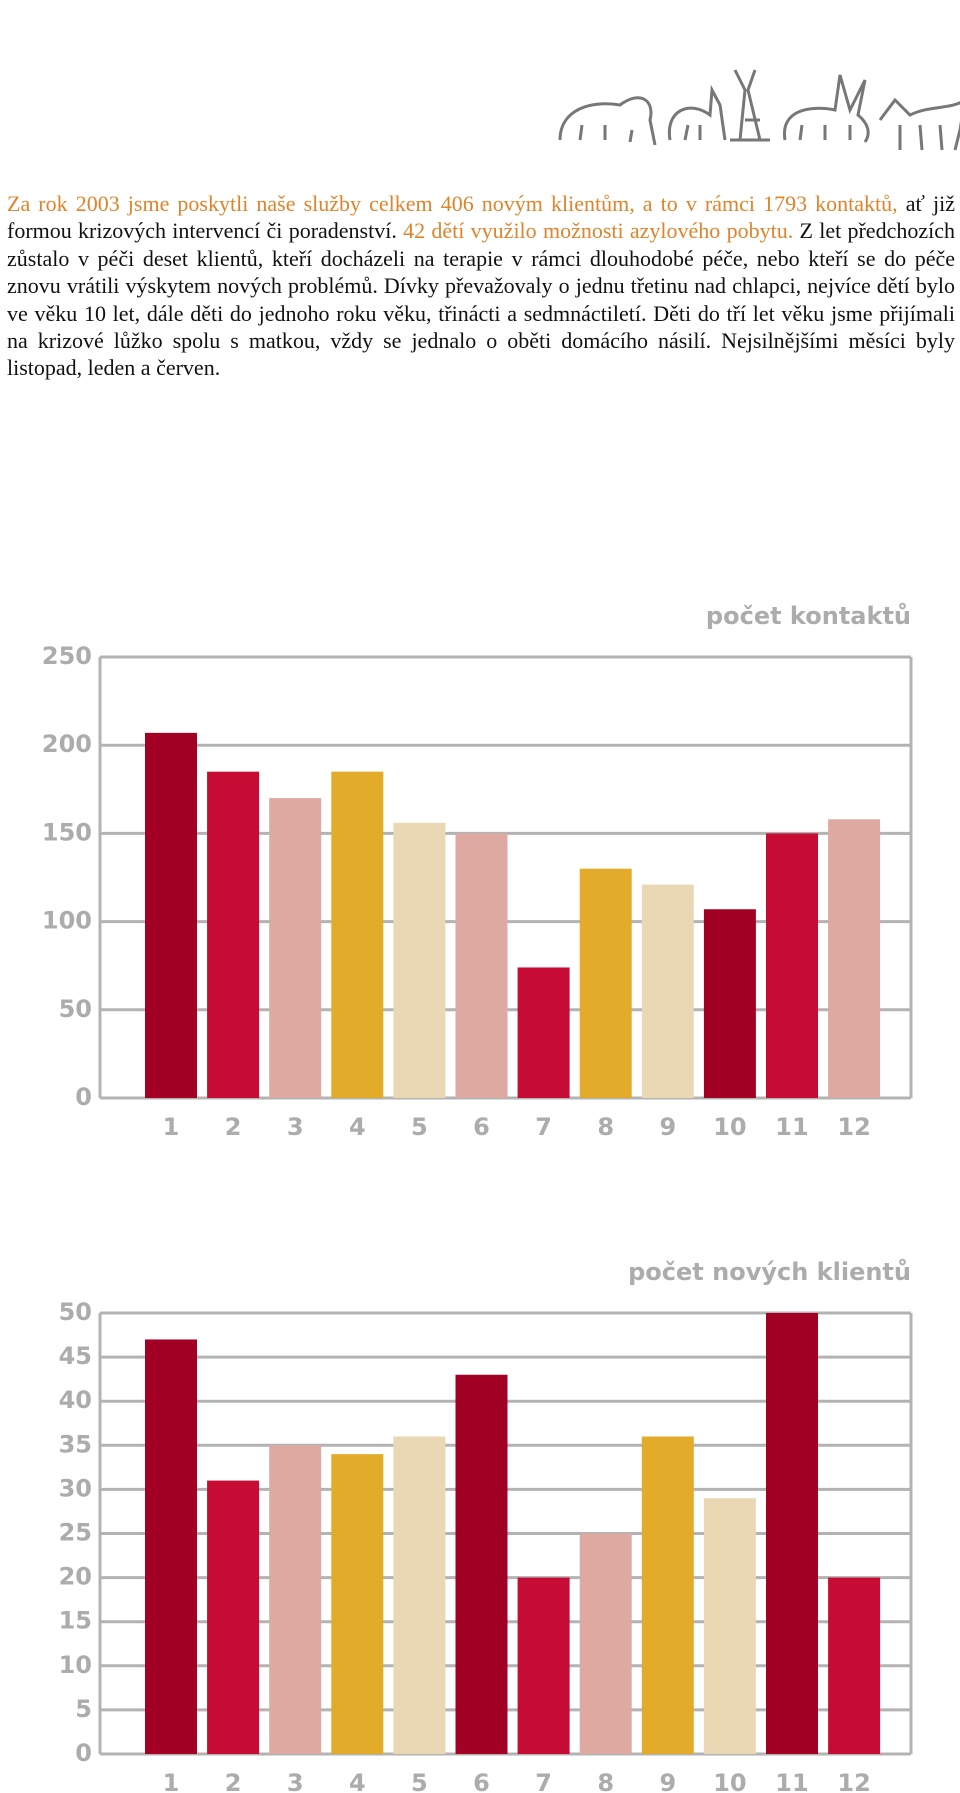 Image resolution: width=960 pixels, height=1793 pixels. What do you see at coordinates (75, 1400) in the screenshot?
I see `y-tick-label: 40` at bounding box center [75, 1400].